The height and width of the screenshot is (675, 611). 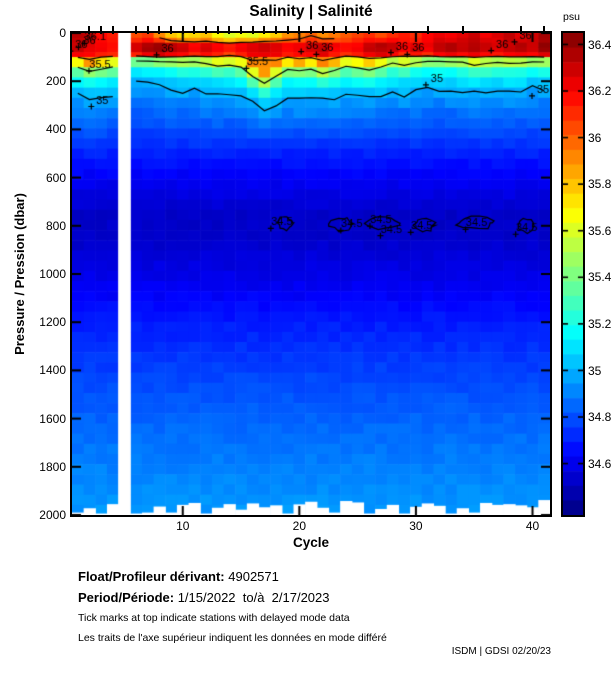 What do you see at coordinates (599, 417) in the screenshot?
I see `colorbar-tick-label: 34.8` at bounding box center [599, 417].